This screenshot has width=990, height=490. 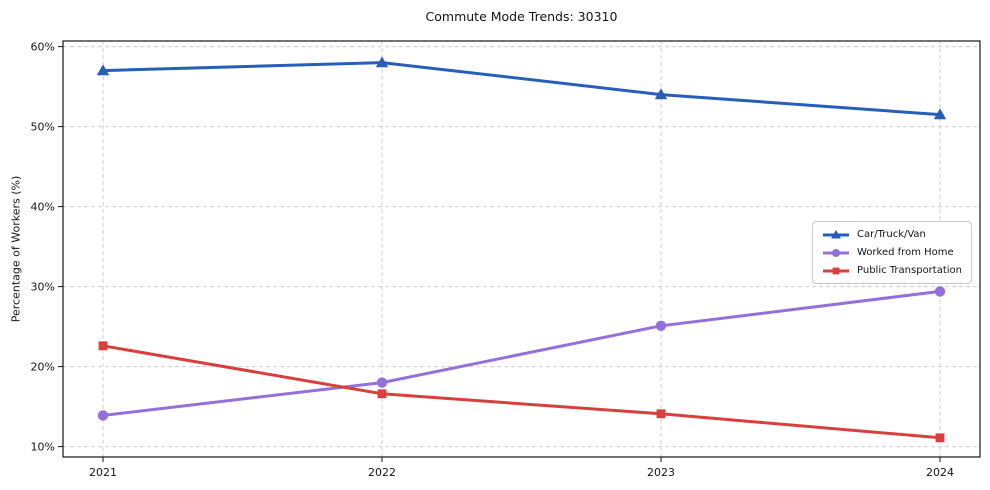 I want to click on legend-item-car-truck-van: Car/Truck/Van, so click(x=892, y=234).